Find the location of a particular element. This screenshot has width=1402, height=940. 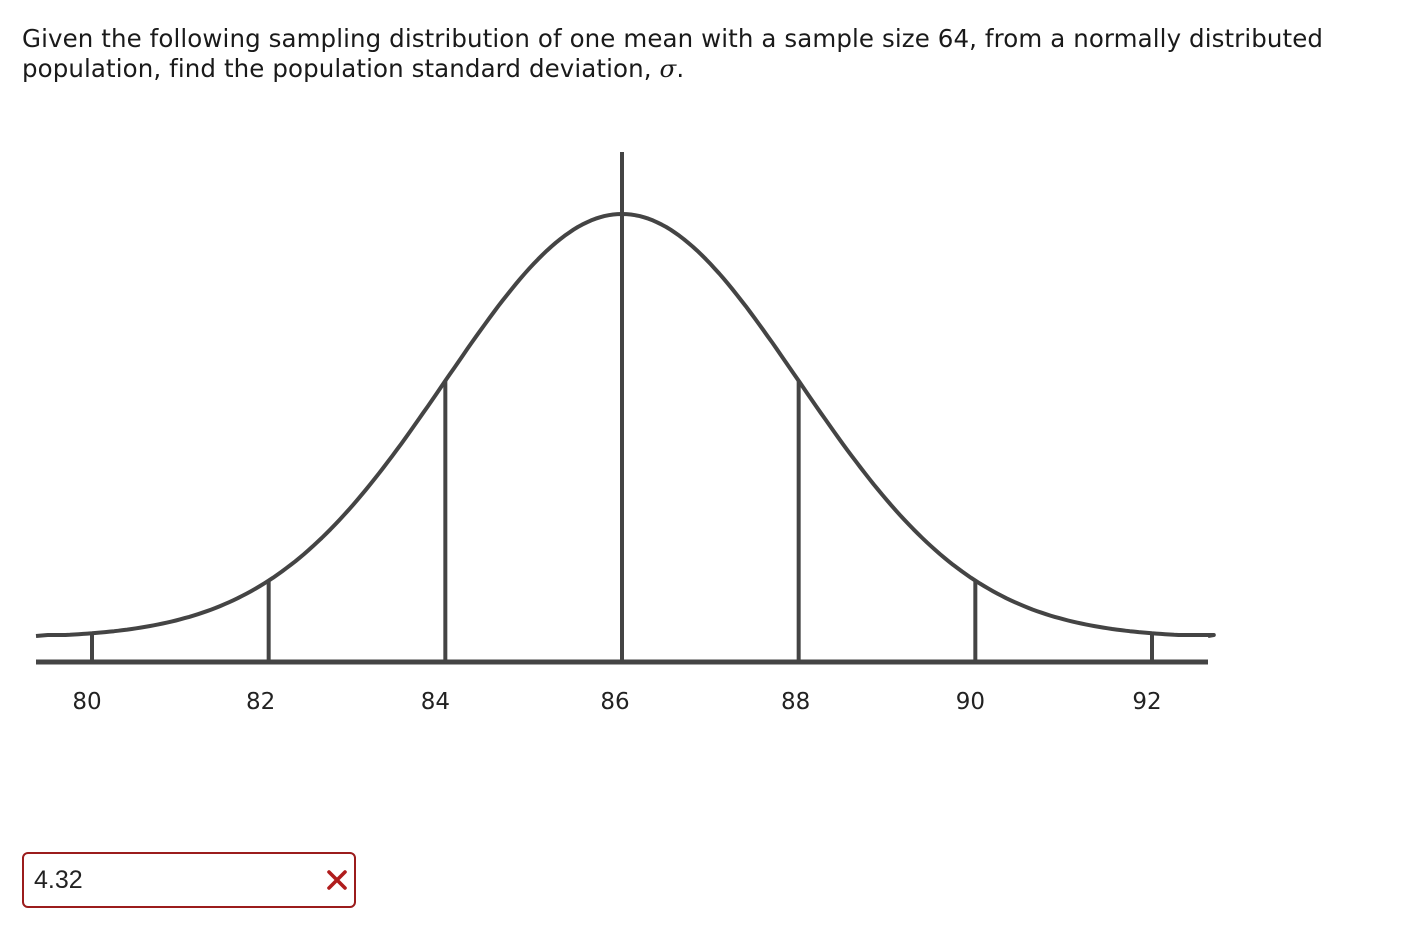

x-tick-label-80: 80 is located at coordinates (86, 702).